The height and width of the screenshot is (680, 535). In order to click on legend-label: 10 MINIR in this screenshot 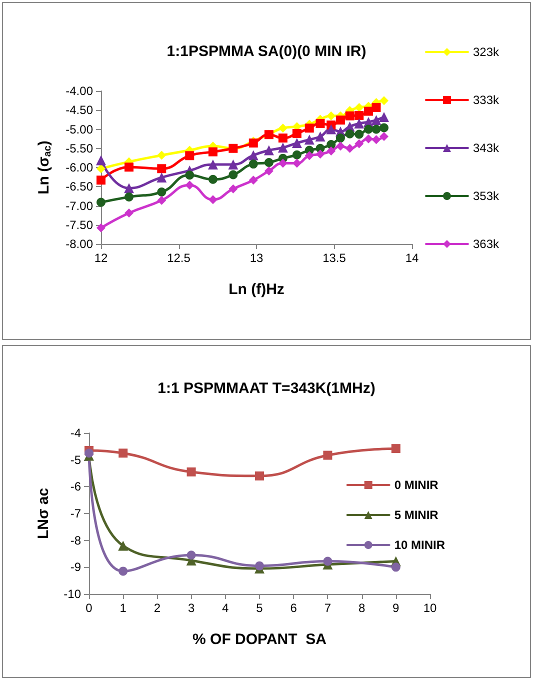, I will do `click(420, 545)`.